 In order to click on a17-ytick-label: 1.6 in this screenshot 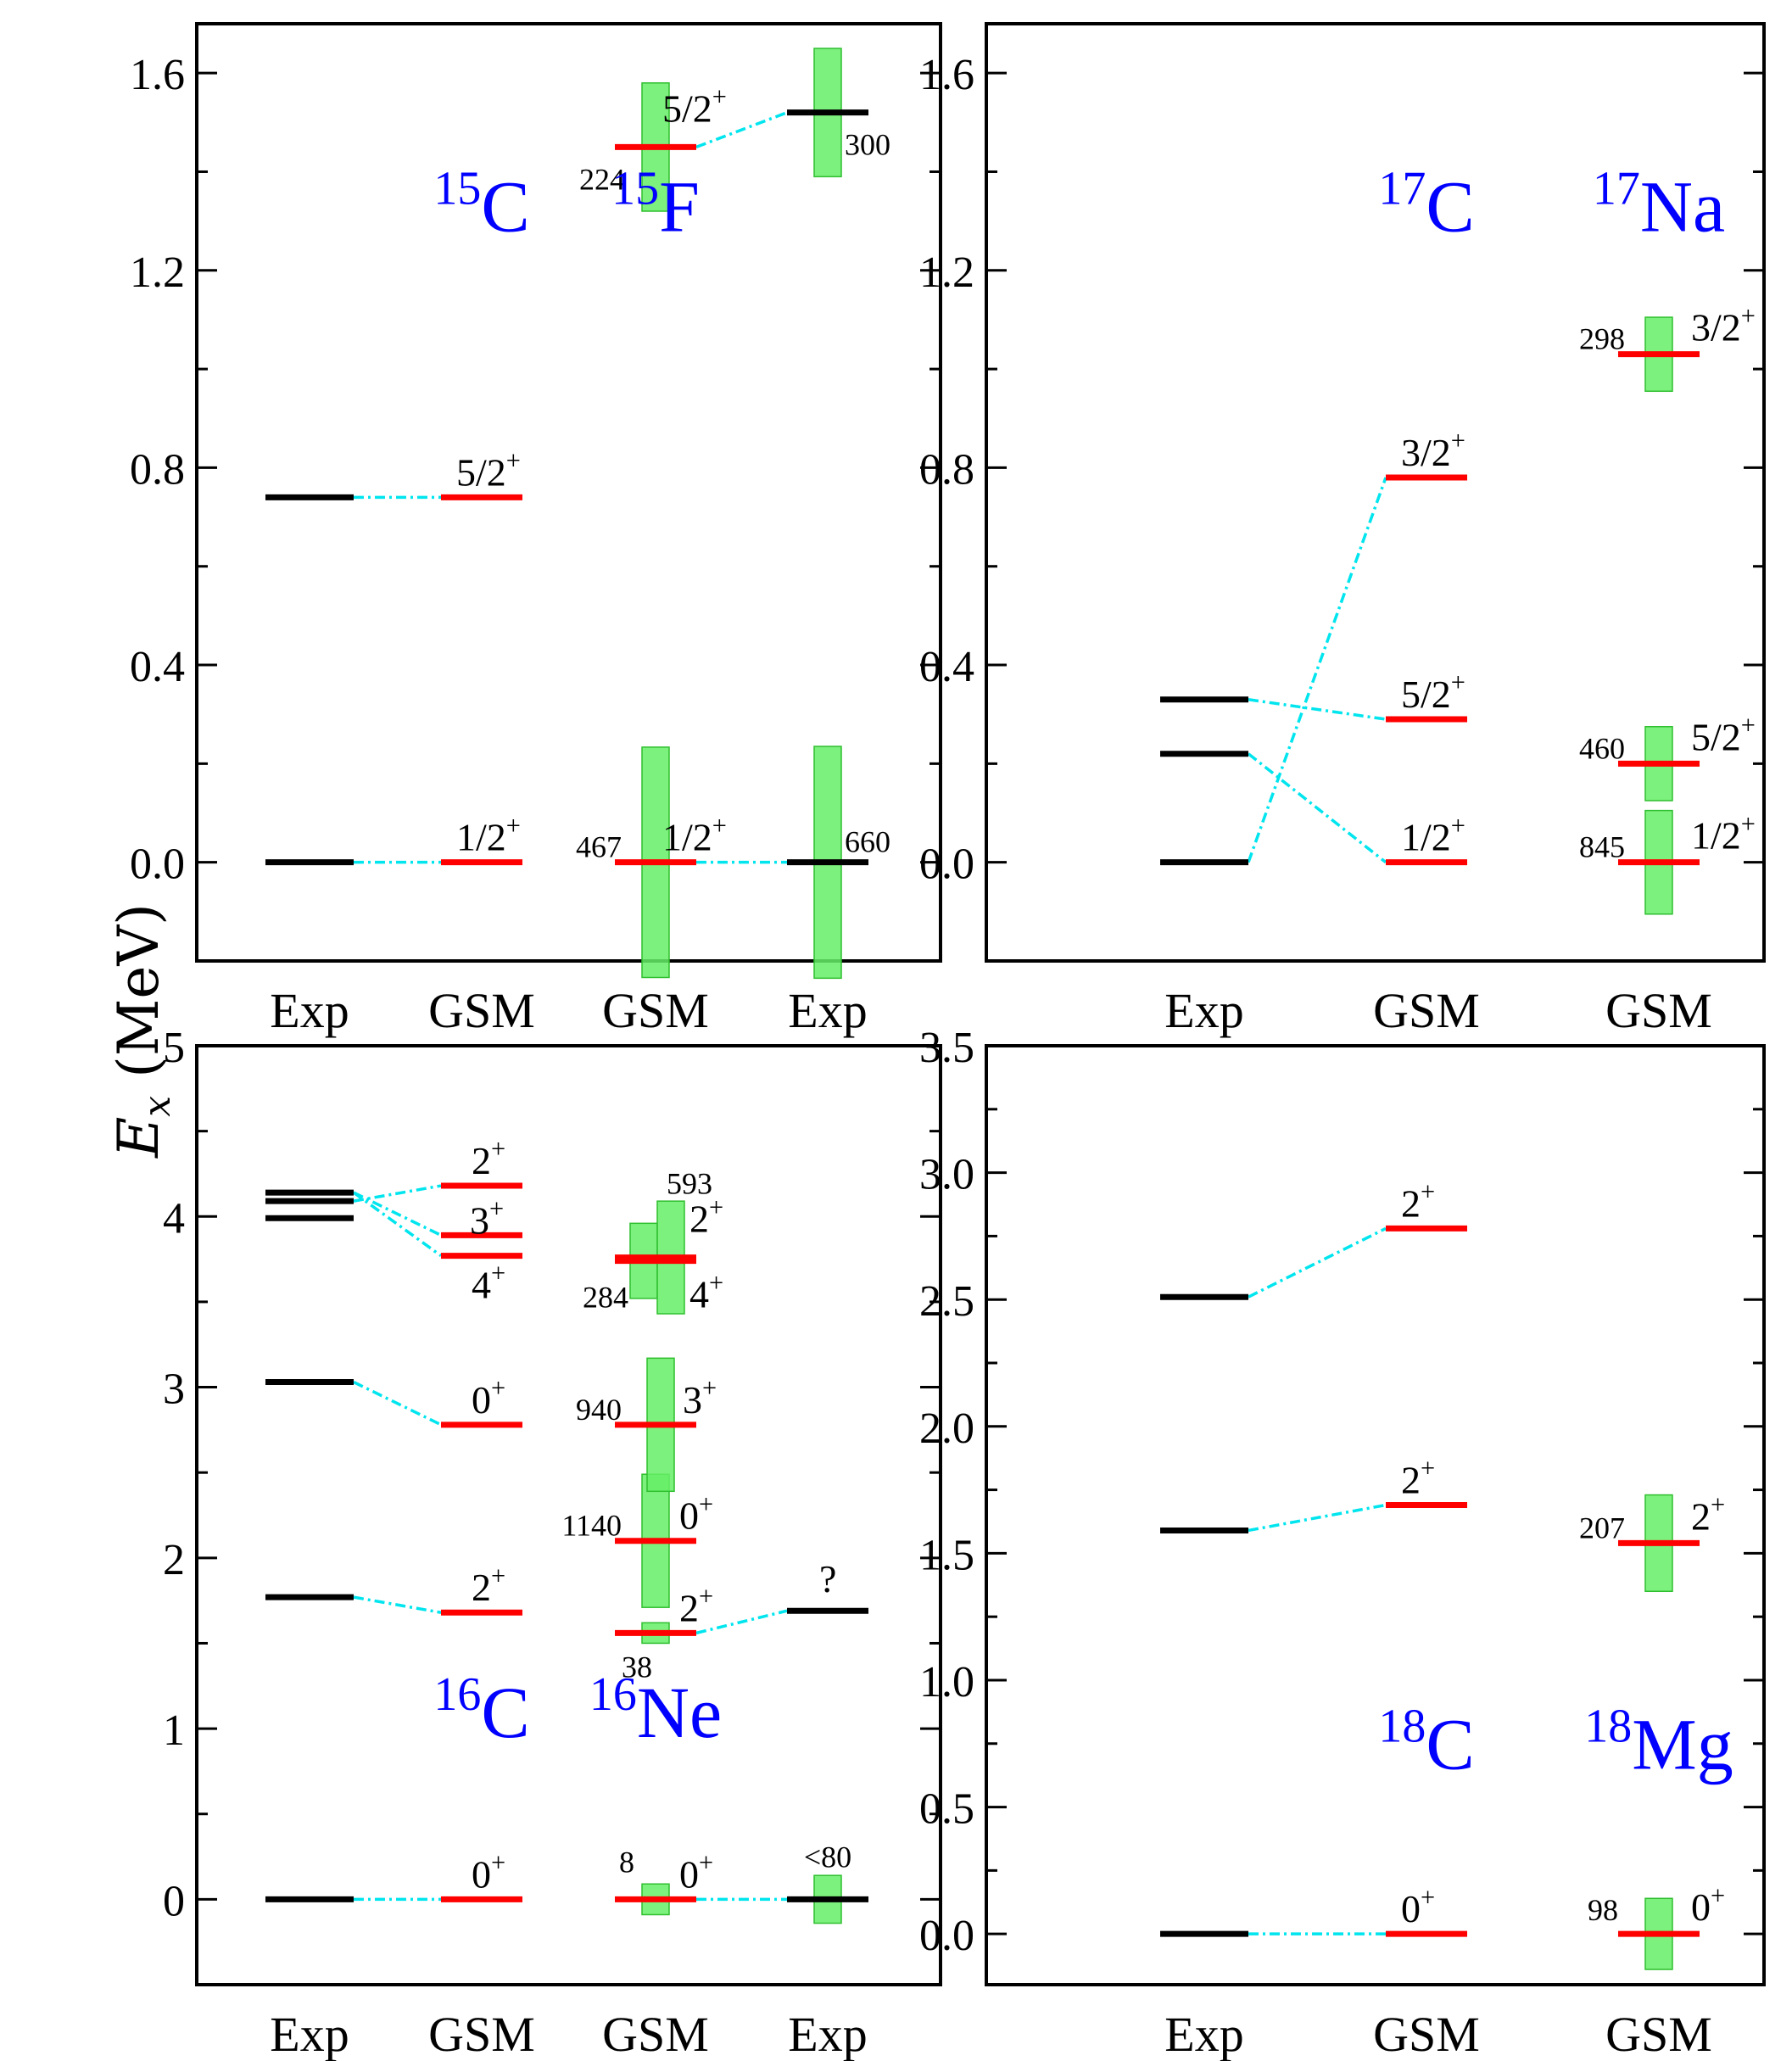, I will do `click(946, 75)`.